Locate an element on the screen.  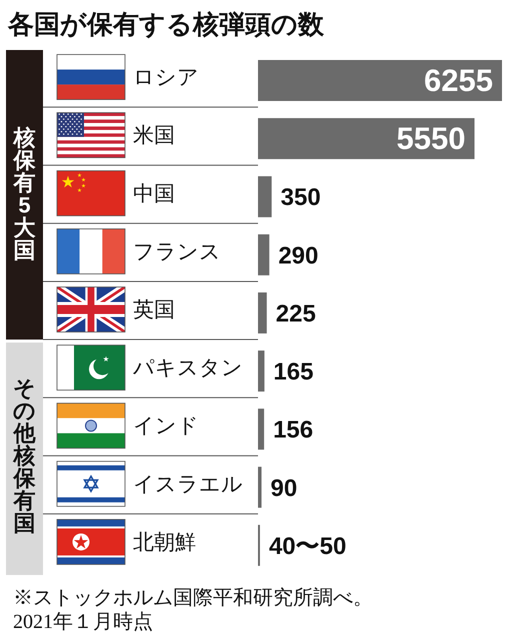
text: ※ストックホルム国際平和研究所調べ。 is located at coordinates (193, 598).